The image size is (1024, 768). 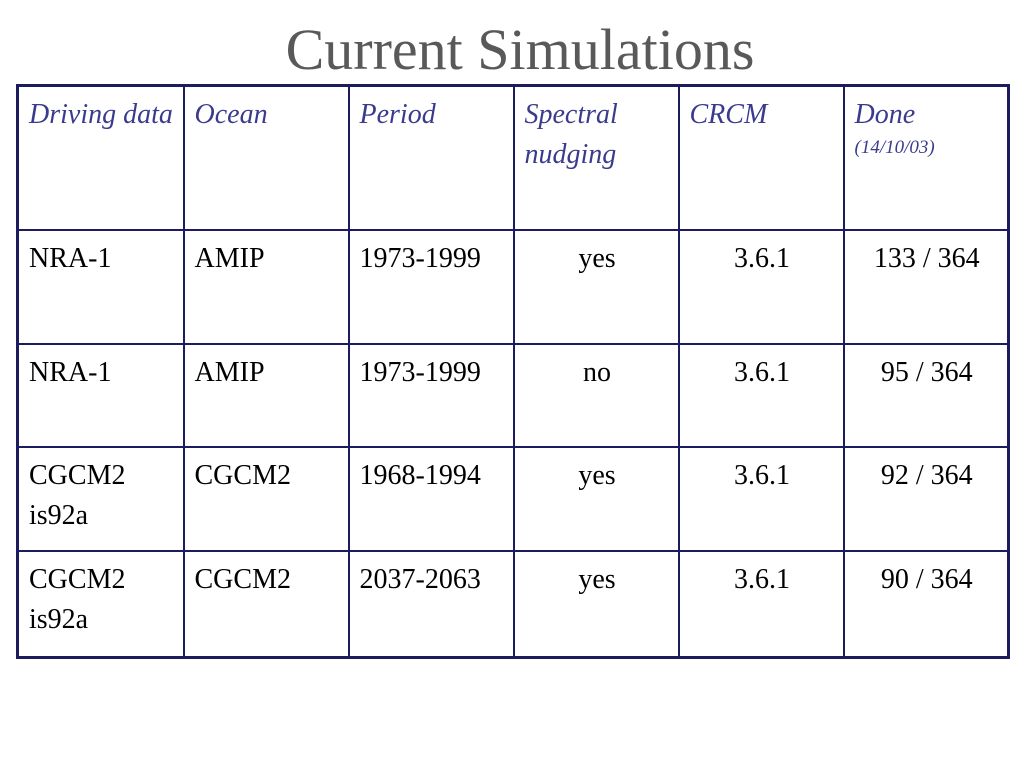 I want to click on slide-title: Current Simulations, so click(x=520, y=49).